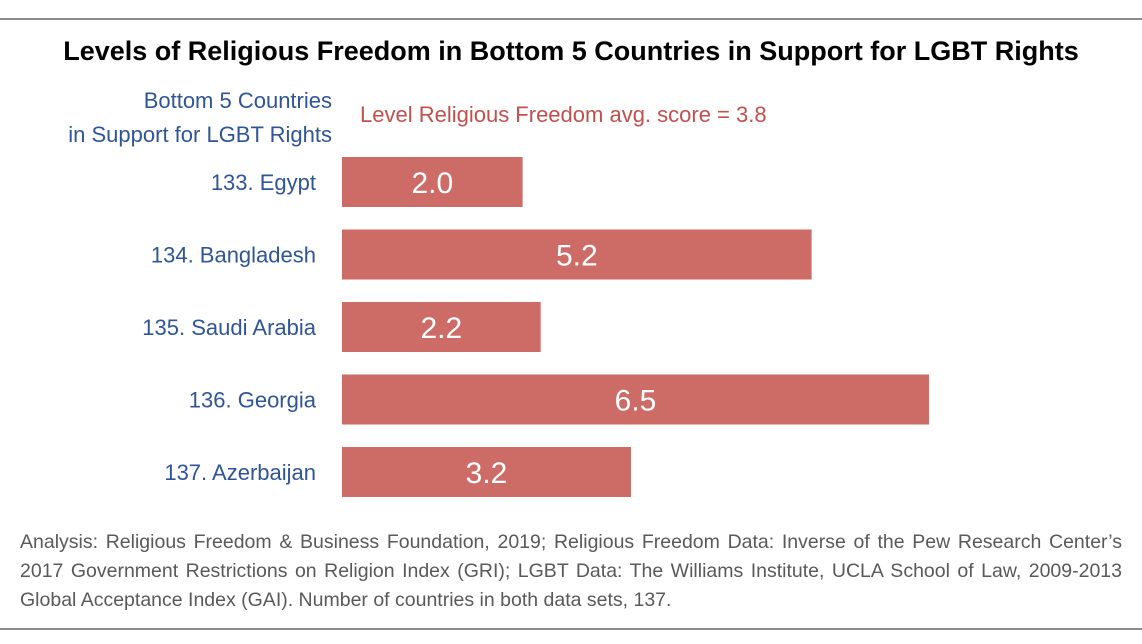  What do you see at coordinates (237, 100) in the screenshot?
I see `category-header-line-1: Bottom 5 Countries` at bounding box center [237, 100].